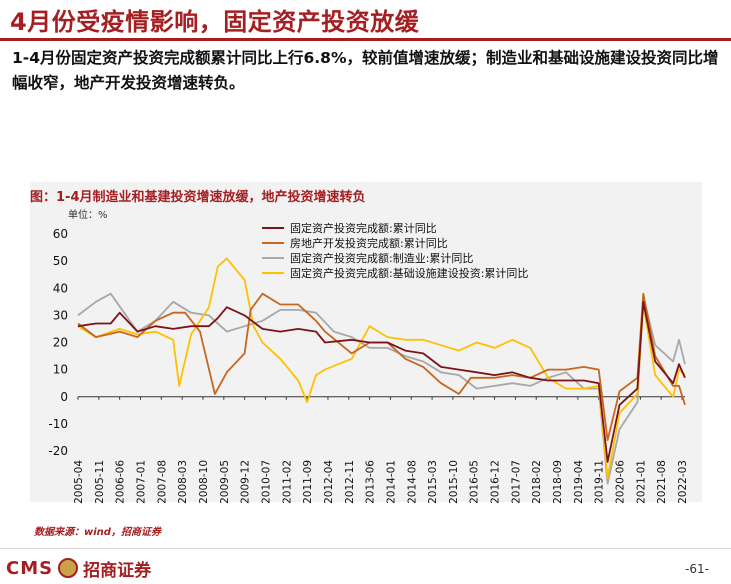 The image size is (731, 584). Describe the element at coordinates (68, 568) in the screenshot. I see `logo-seal-icon` at that location.